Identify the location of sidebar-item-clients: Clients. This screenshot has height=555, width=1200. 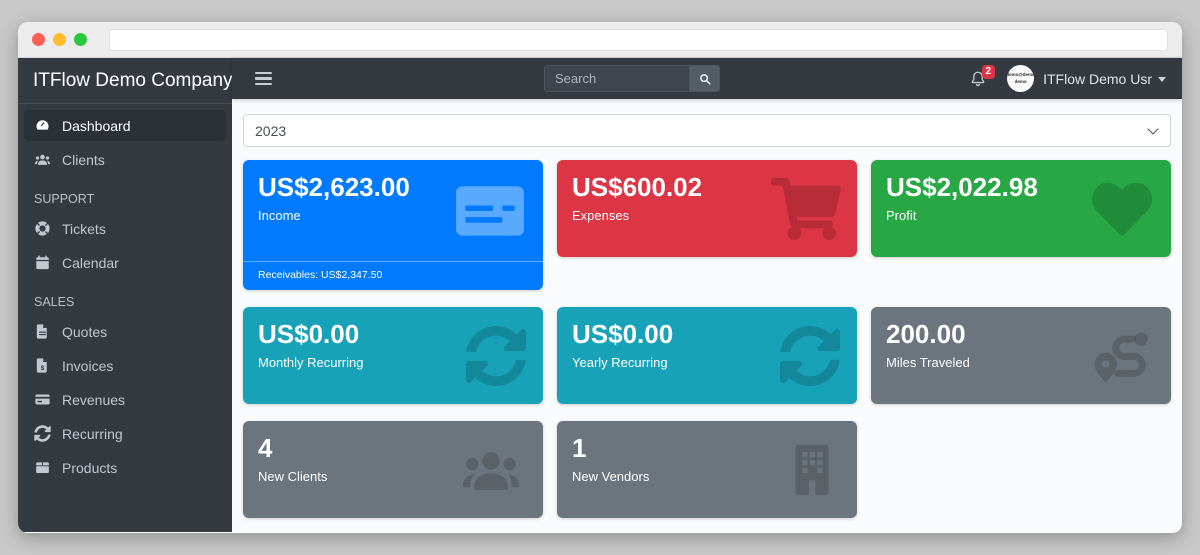
(125, 159).